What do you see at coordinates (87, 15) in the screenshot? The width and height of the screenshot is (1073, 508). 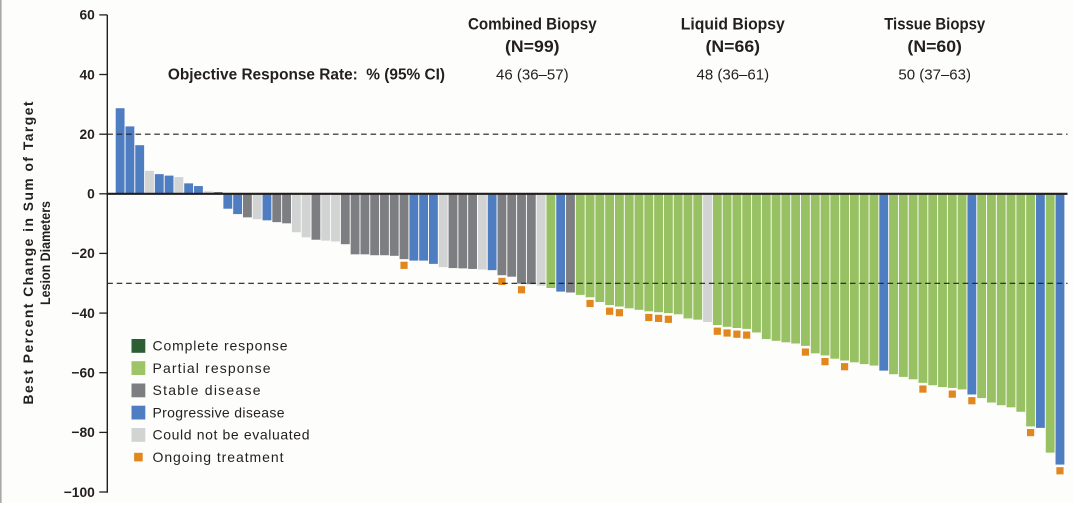 I see `svg-text: 60` at bounding box center [87, 15].